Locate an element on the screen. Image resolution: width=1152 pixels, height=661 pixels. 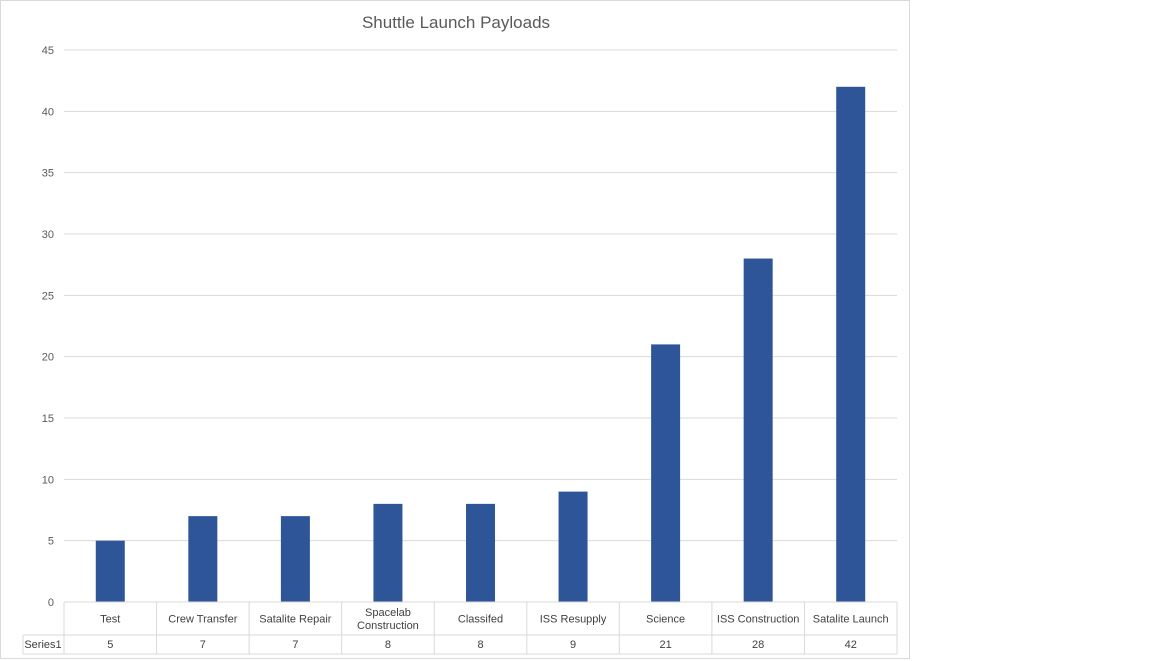
data-table-value: 5 is located at coordinates (110, 645).